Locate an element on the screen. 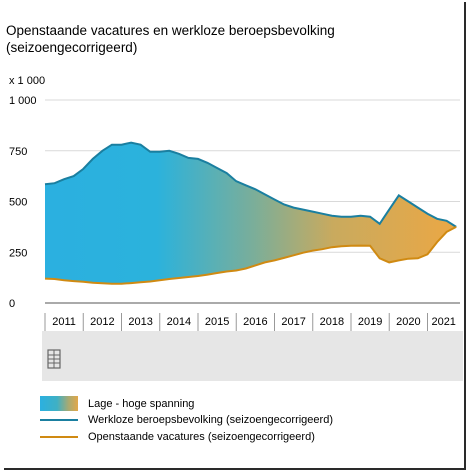  legend-item-band: Lage - hoge spanning is located at coordinates (117, 403).